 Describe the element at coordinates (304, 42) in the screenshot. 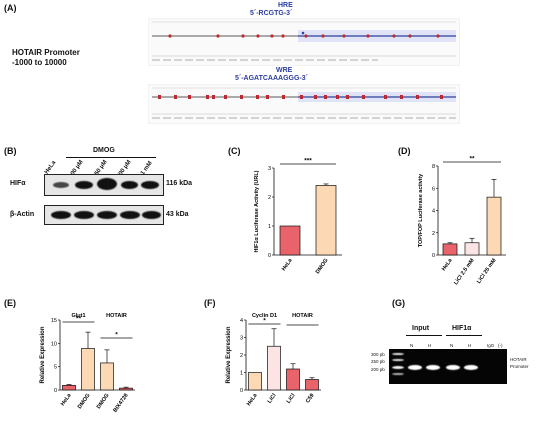

I see `hre-track` at that location.